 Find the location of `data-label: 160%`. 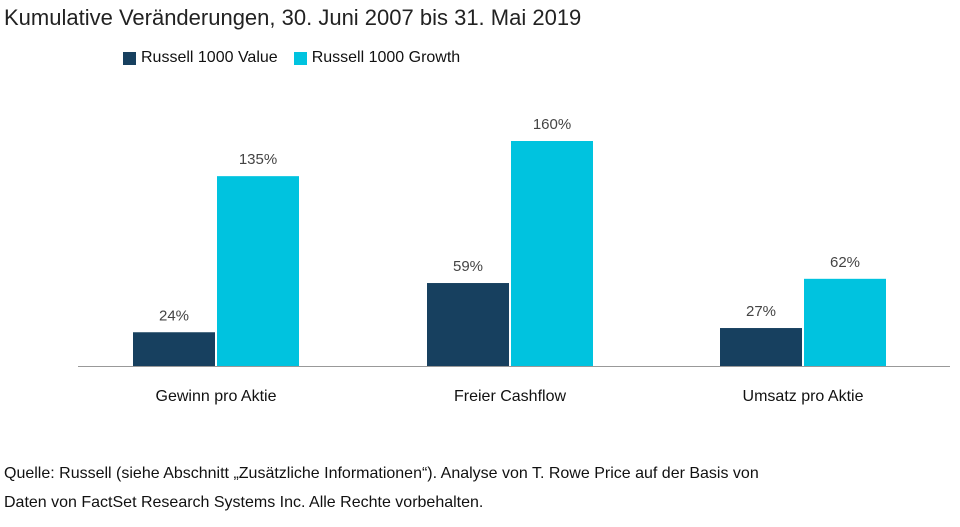

data-label: 160% is located at coordinates (552, 124).